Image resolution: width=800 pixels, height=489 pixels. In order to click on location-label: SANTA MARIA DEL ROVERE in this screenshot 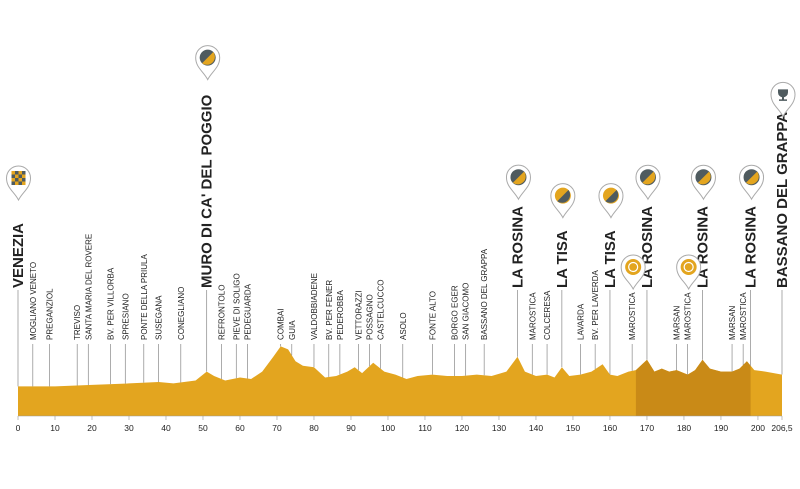, I will do `click(88, 287)`.